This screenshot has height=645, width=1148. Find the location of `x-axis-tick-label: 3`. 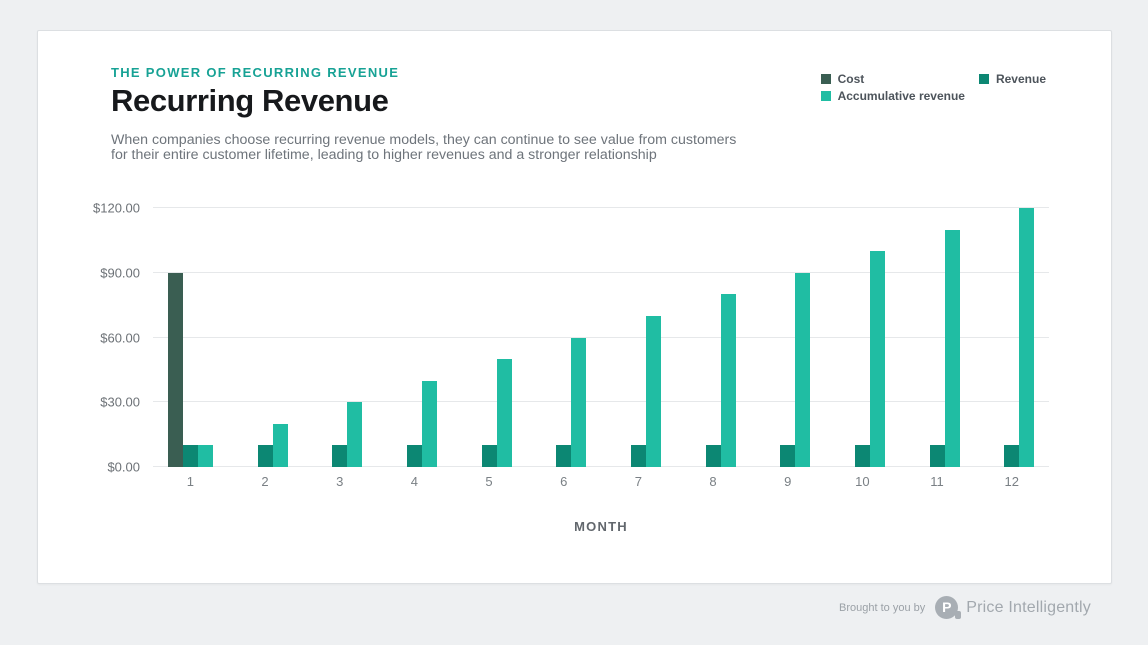

x-axis-tick-label: 3 is located at coordinates (340, 481).